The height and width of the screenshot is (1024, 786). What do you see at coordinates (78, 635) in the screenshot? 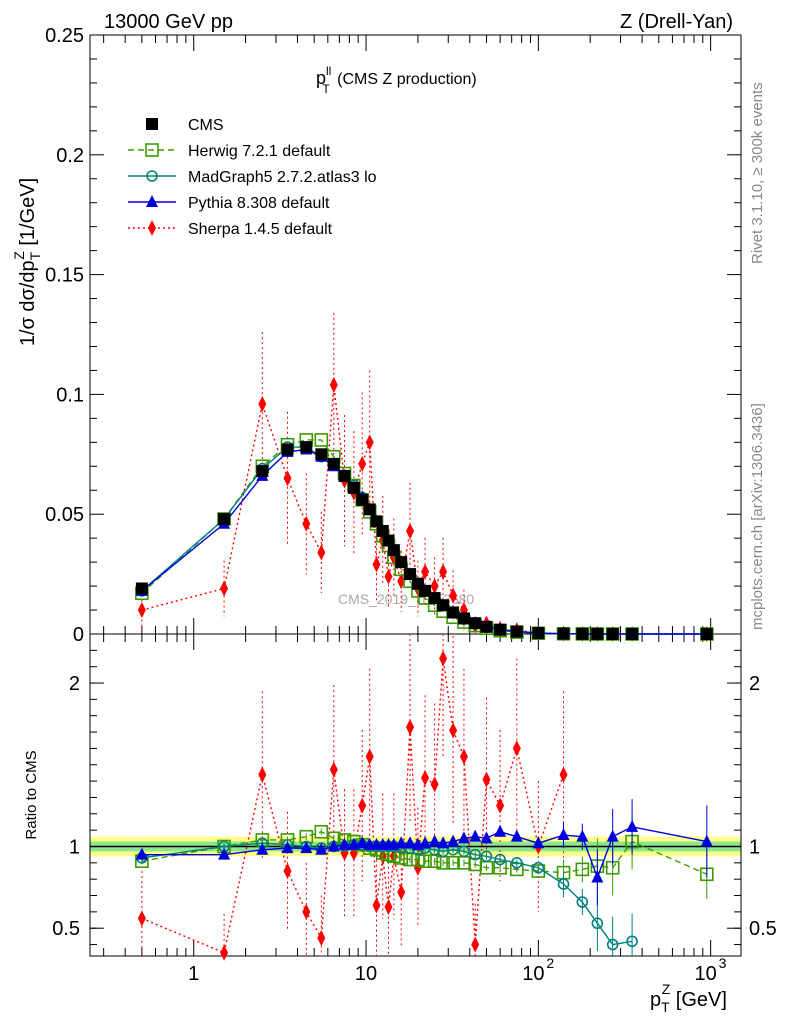
I see `main-ytick-label: 0` at bounding box center [78, 635].